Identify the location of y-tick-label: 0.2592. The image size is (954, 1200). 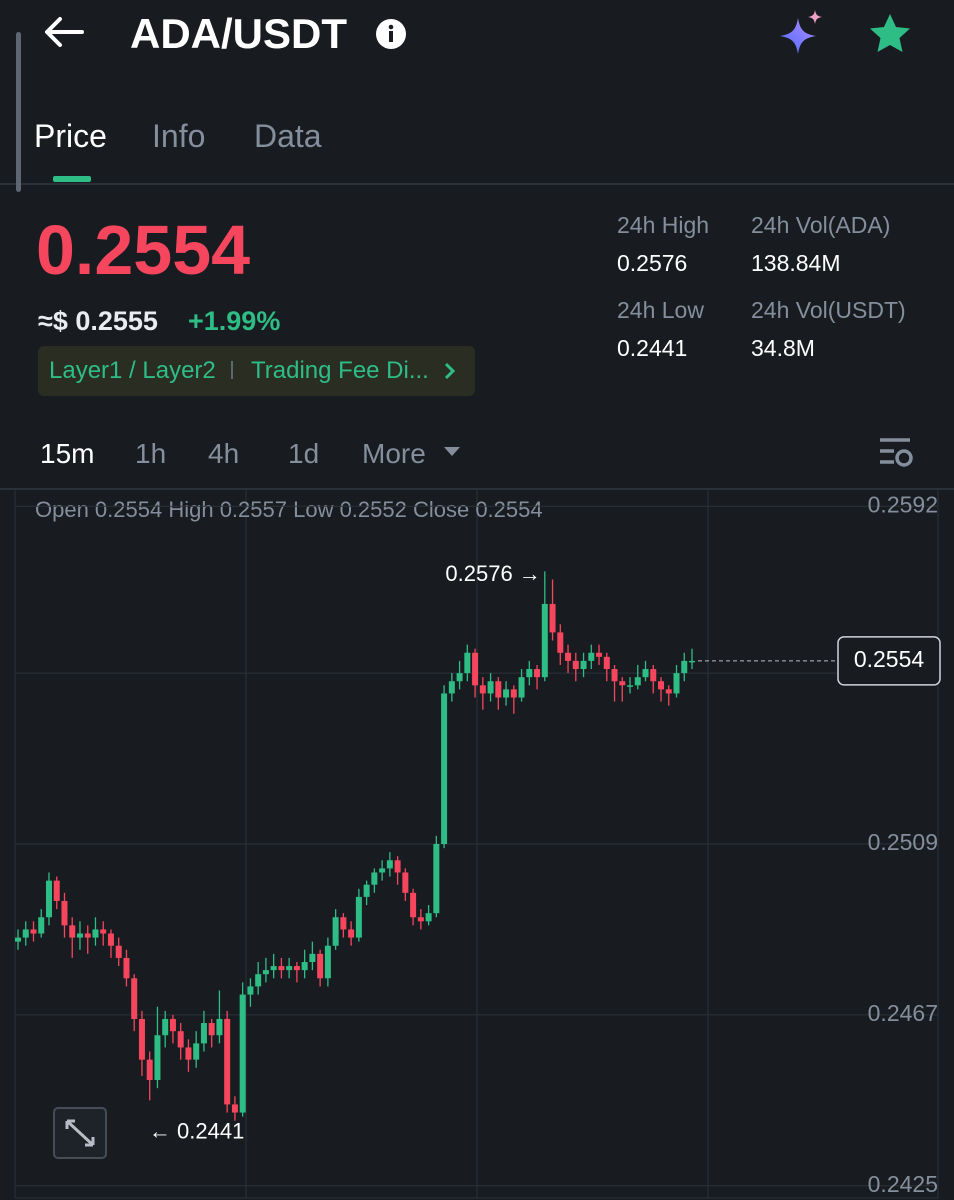
(903, 504).